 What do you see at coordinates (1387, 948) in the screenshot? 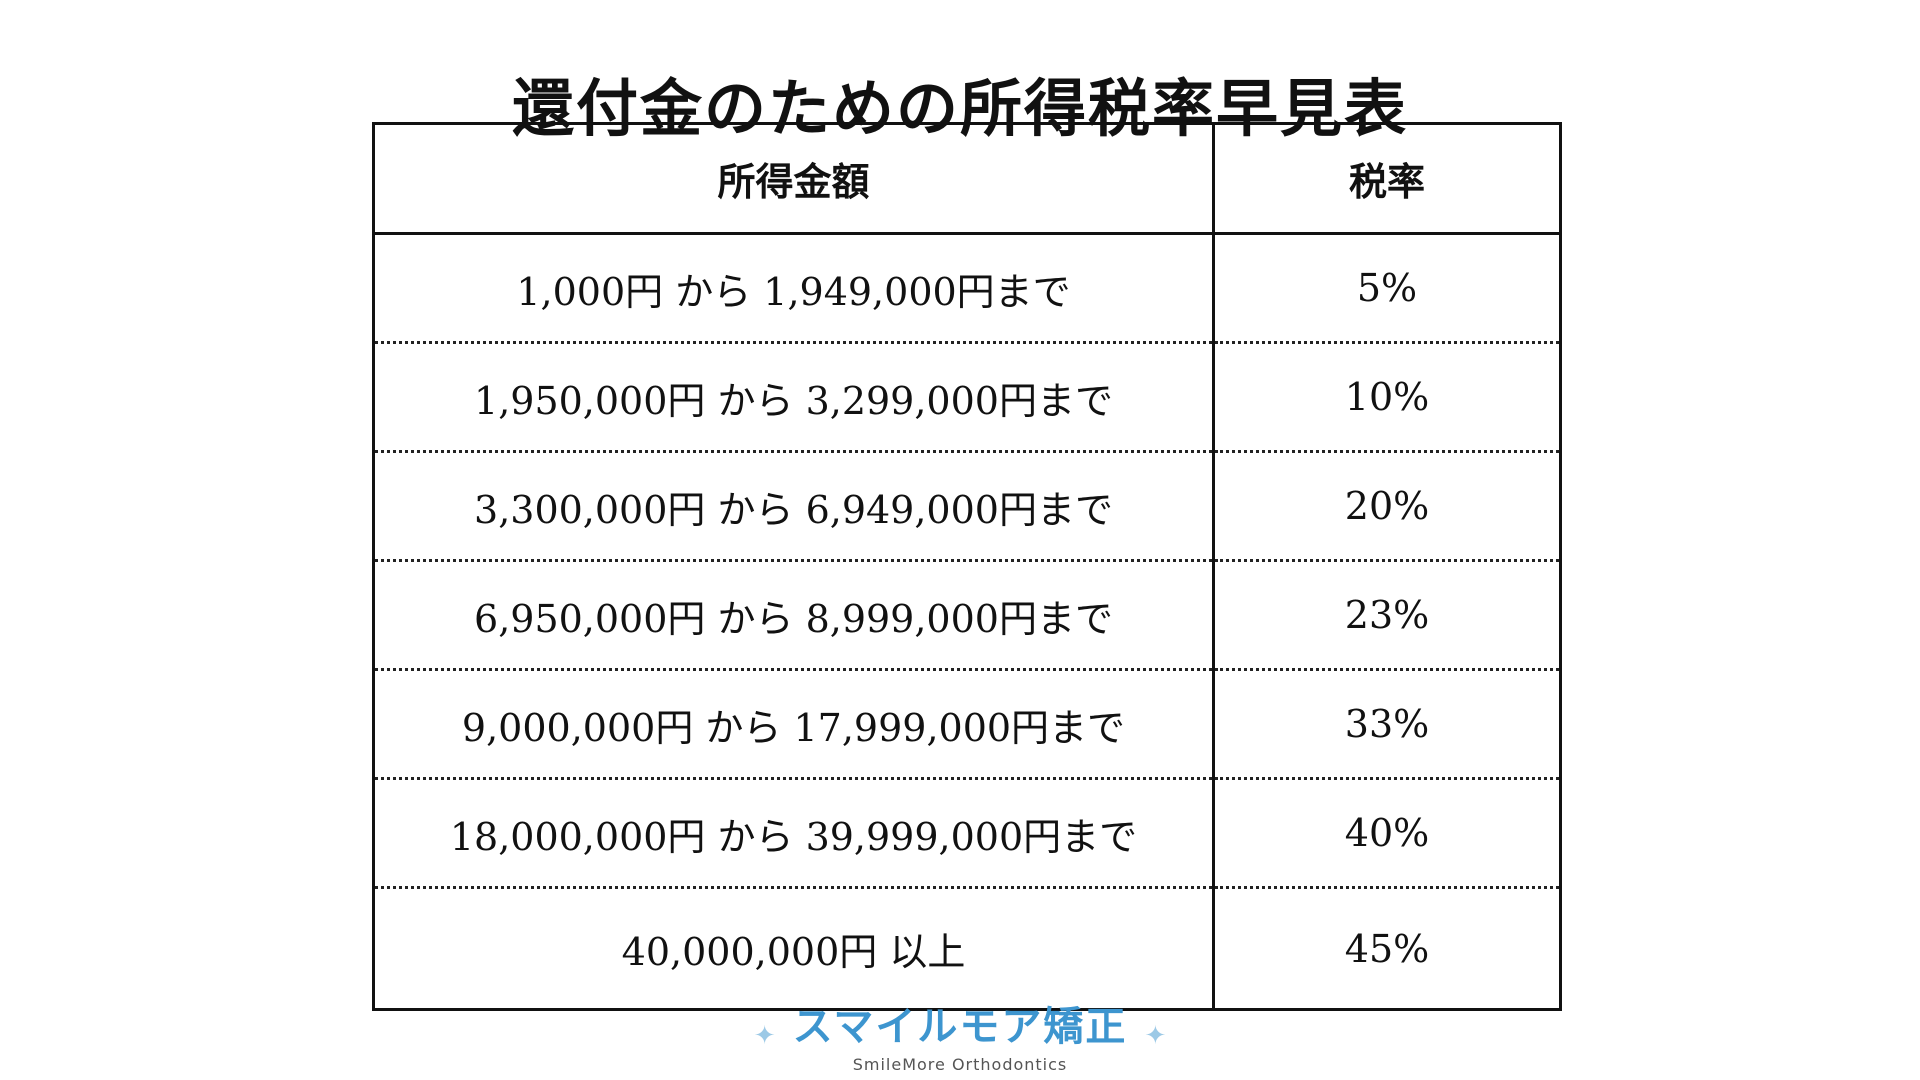
I see `tax-rate-cell: 45%` at bounding box center [1387, 948].